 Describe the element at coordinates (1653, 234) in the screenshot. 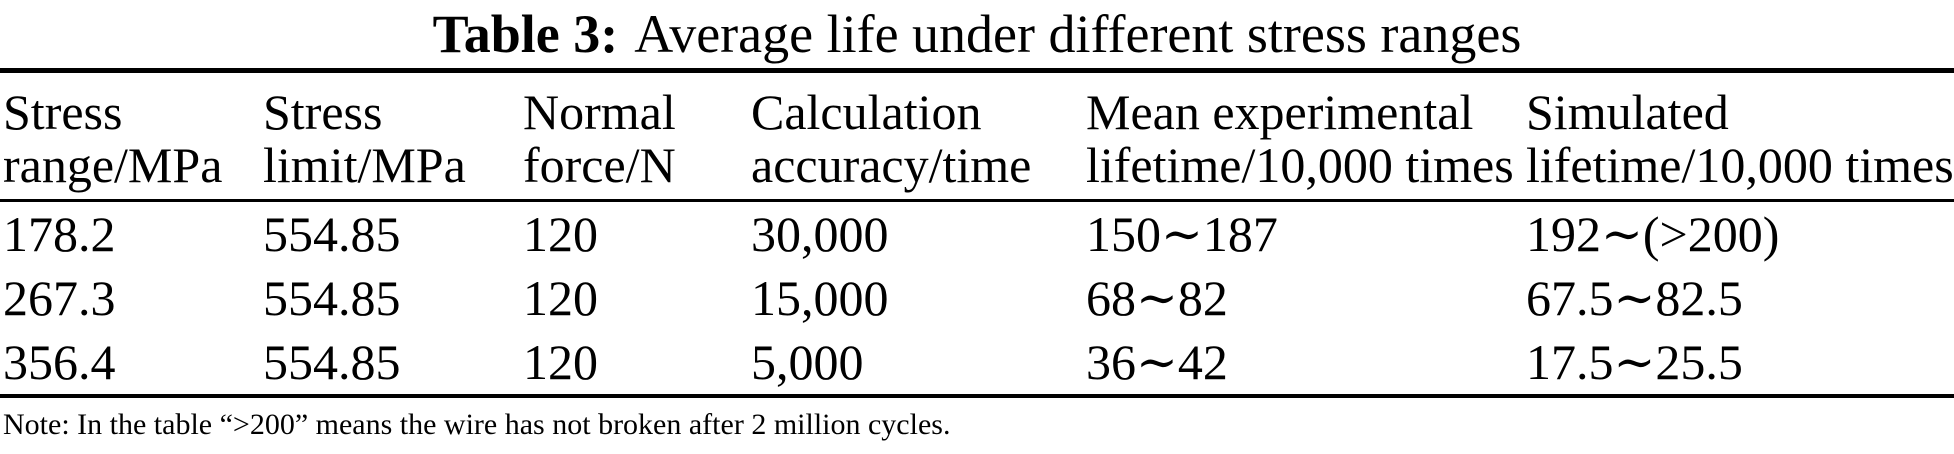

I see `cell-simulated-lifetime: 192∼(>200)` at that location.